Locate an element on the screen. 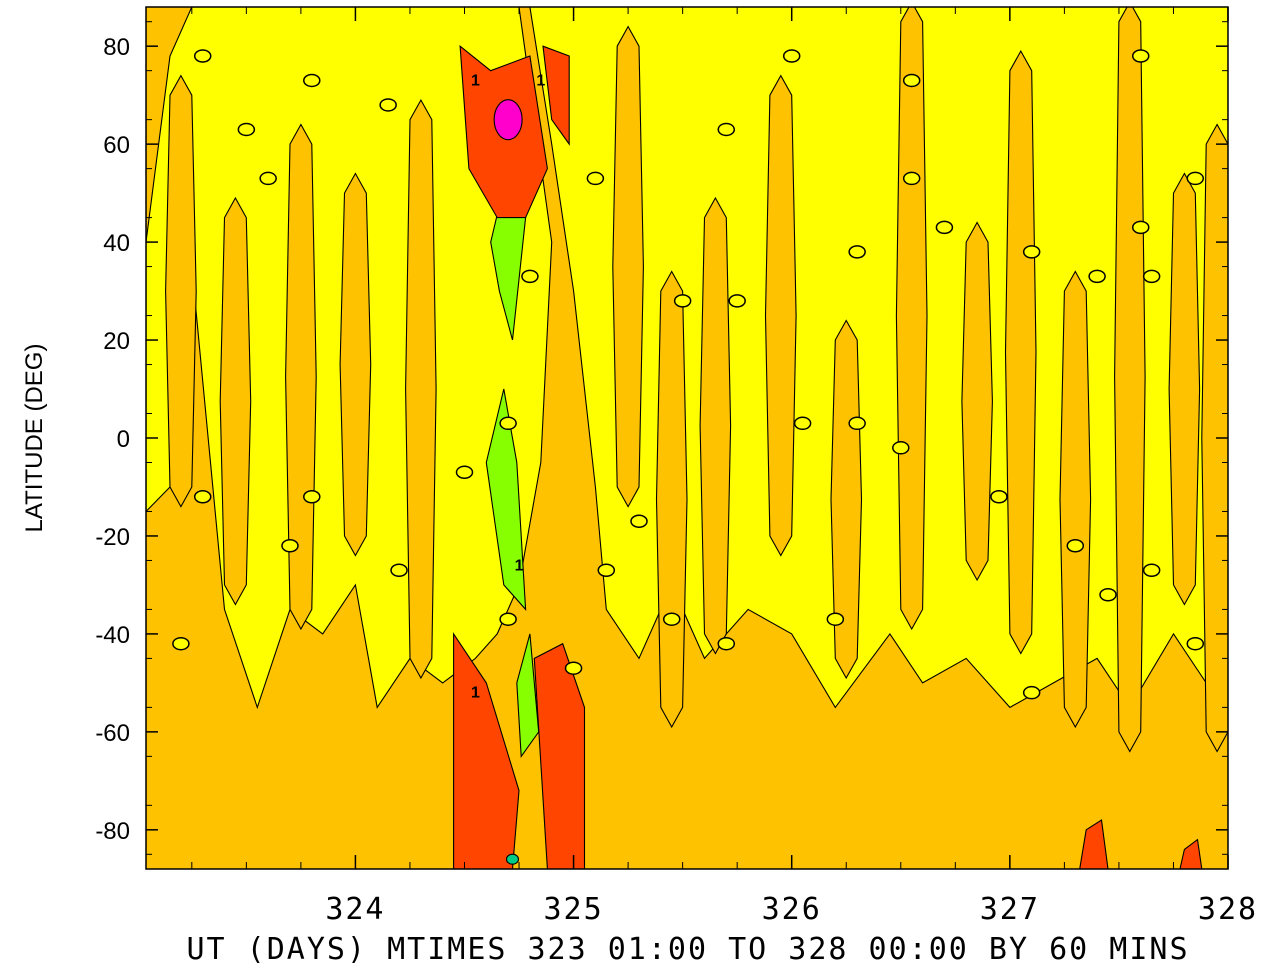  y-tick-label: 20 is located at coordinates (116, 341).